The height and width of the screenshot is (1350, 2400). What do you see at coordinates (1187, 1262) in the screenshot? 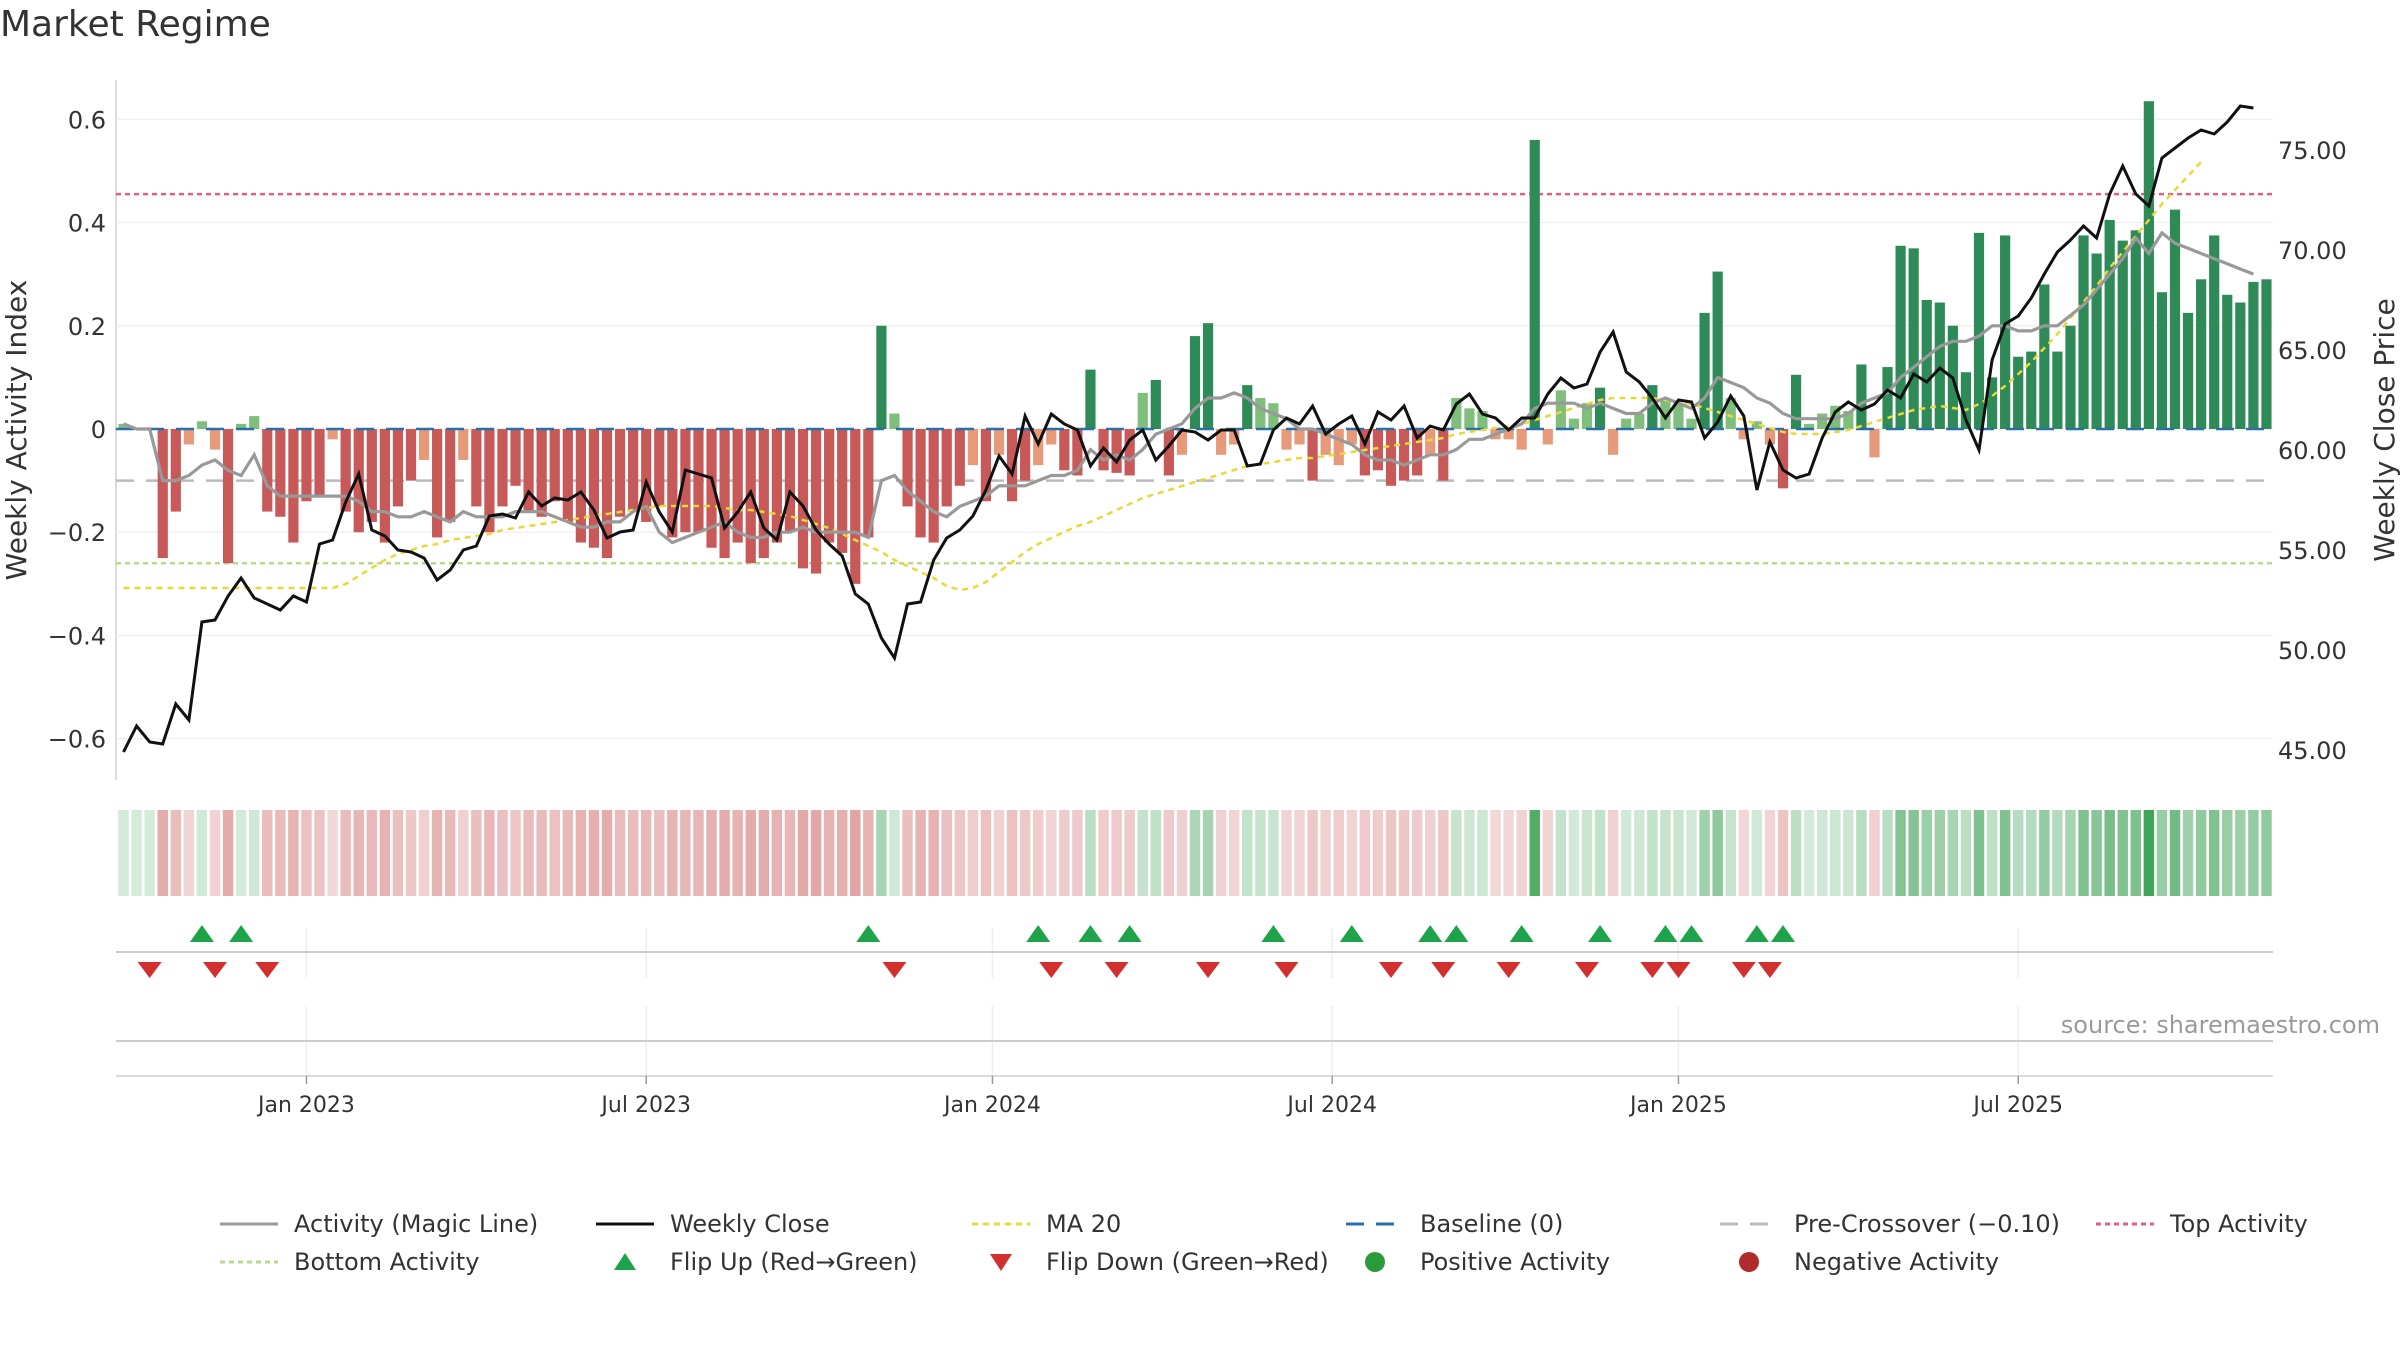
I see `legend-label-flip-down: Flip Down (Green→Red)` at bounding box center [1187, 1262].